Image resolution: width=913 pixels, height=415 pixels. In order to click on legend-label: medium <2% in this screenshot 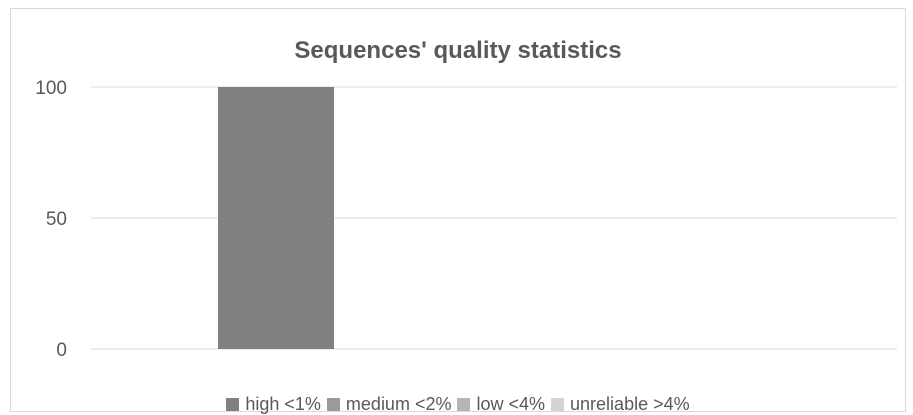, I will do `click(398, 404)`.